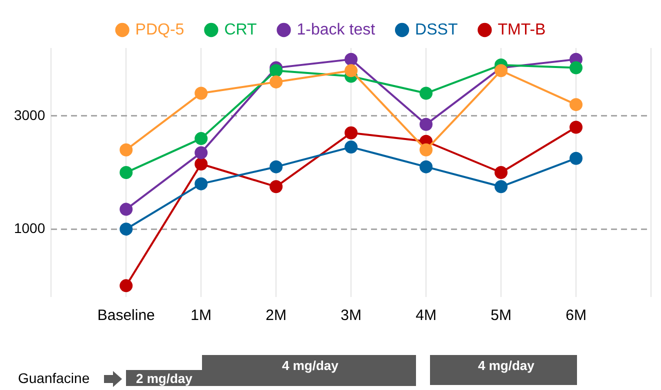  I want to click on legend-label: 1-back test, so click(336, 29).